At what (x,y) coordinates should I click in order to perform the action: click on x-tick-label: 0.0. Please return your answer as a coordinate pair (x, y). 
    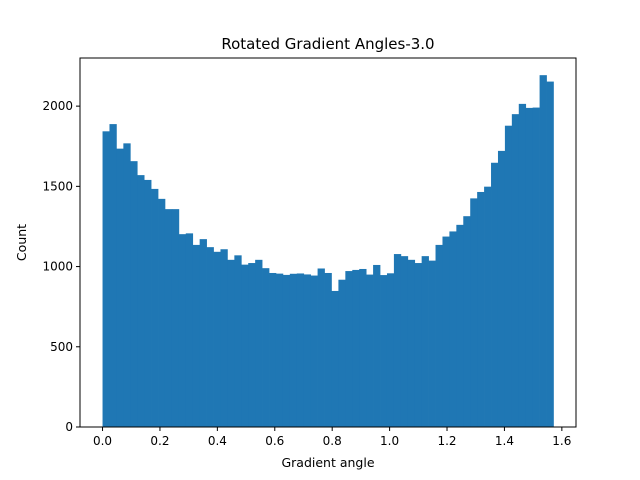
    Looking at the image, I should click on (102, 441).